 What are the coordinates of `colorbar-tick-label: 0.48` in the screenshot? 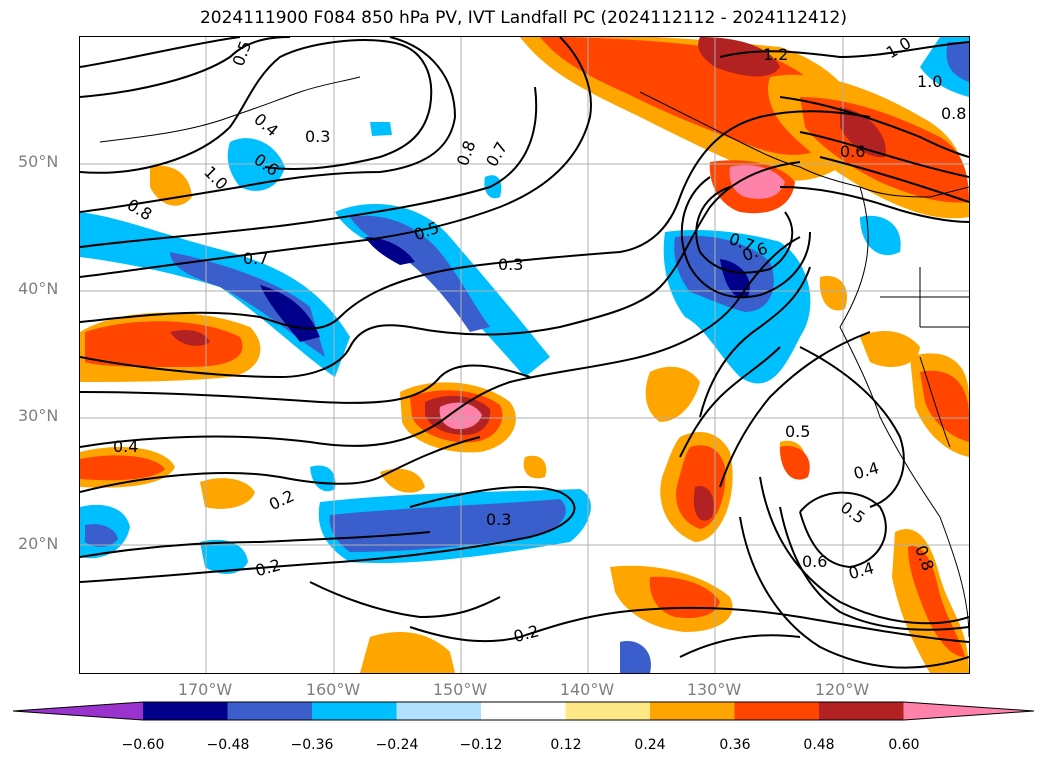 It's located at (819, 745).